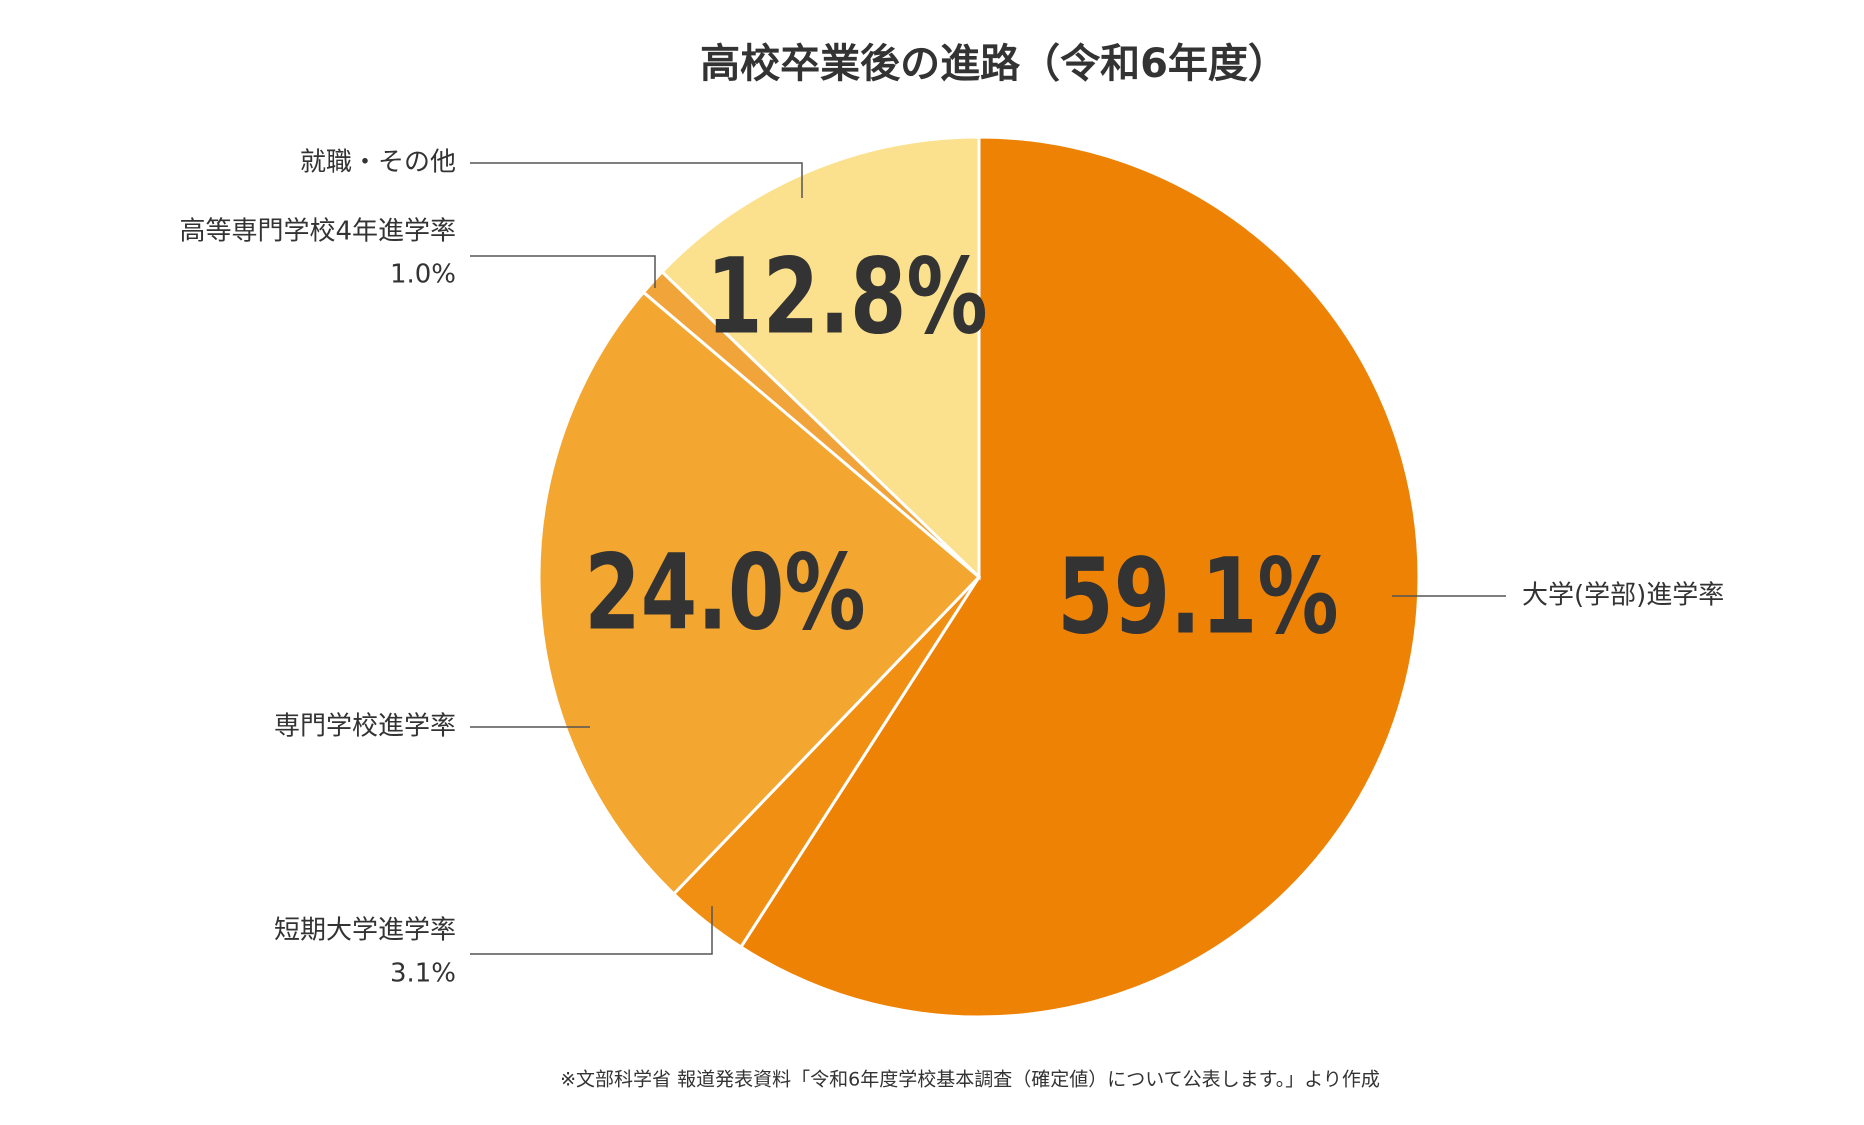 The width and height of the screenshot is (1864, 1125). I want to click on category-label: 短期大学進学率, so click(365, 931).